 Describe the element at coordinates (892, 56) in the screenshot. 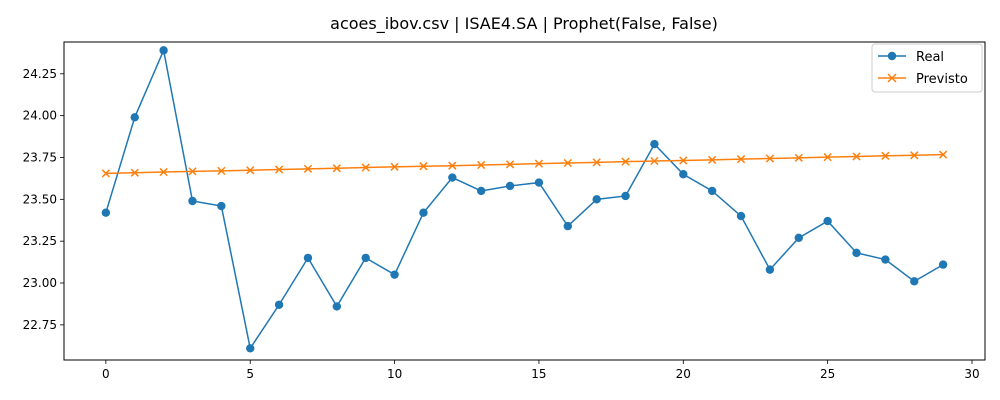

I see `legend-marker-real` at that location.